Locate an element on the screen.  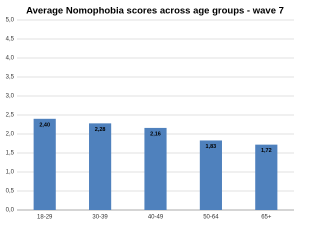
x-tick-label: 65+ is located at coordinates (266, 218).